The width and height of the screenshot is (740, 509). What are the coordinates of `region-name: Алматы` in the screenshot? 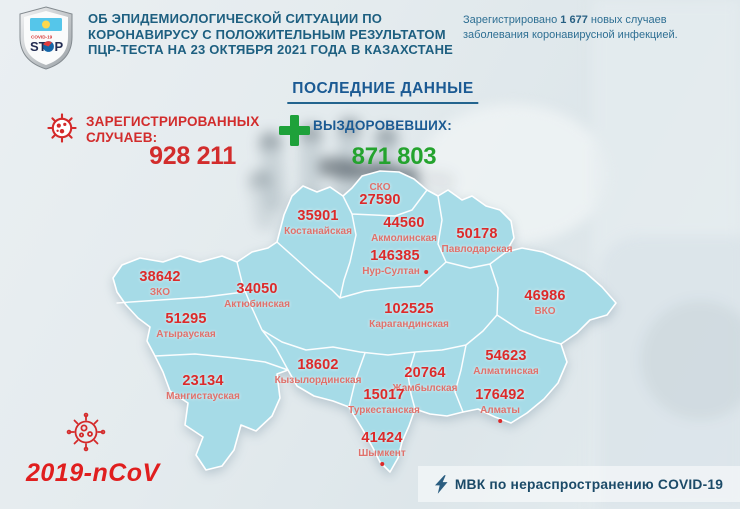 It's located at (500, 410).